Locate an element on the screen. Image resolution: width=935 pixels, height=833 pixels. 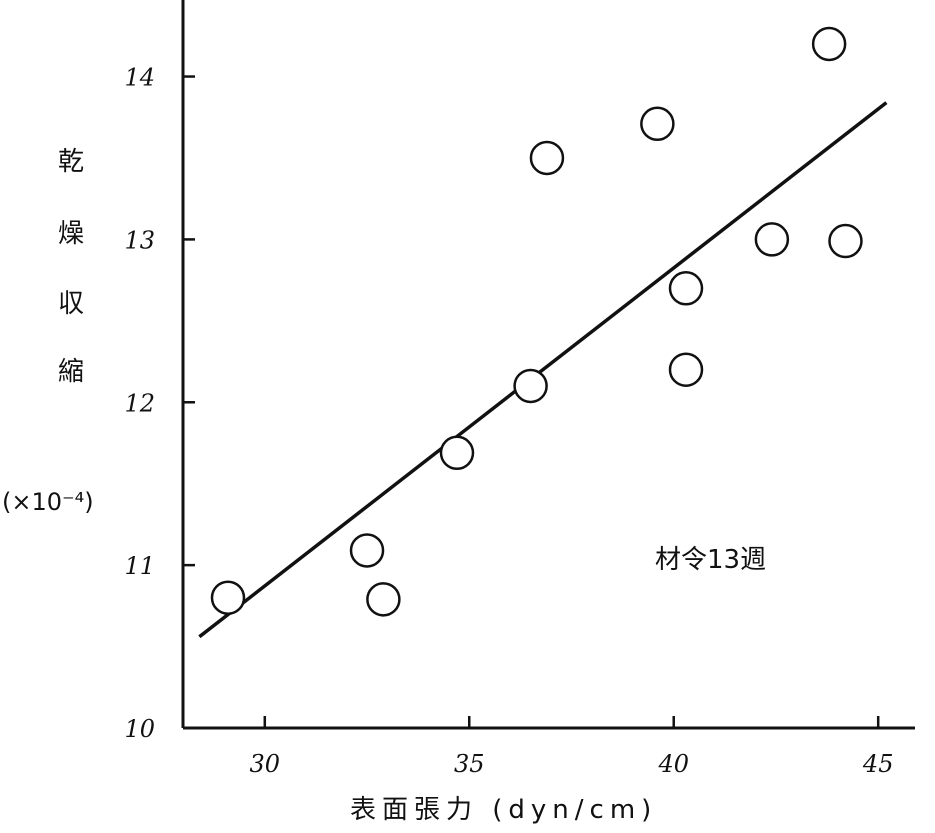
y-label-char-0: 乾 is located at coordinates (71, 162).